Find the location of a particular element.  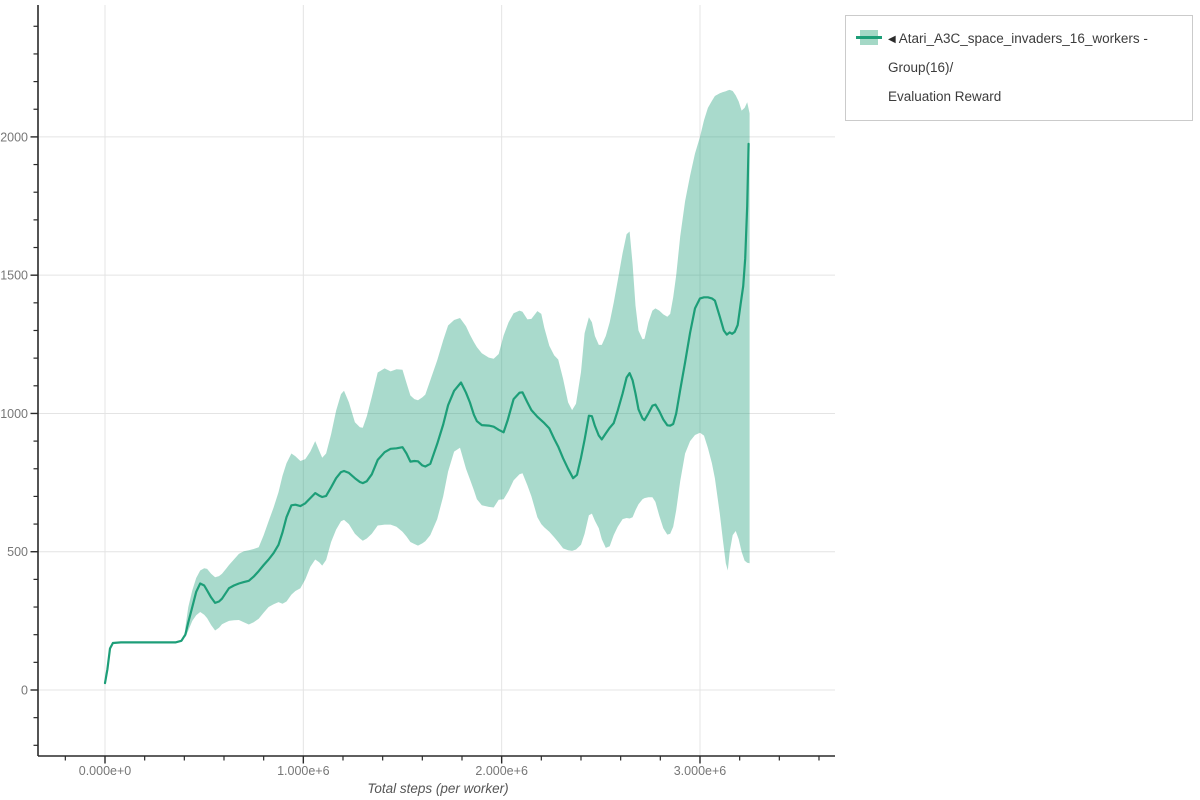

y-tick-label: 0 is located at coordinates (24, 691).